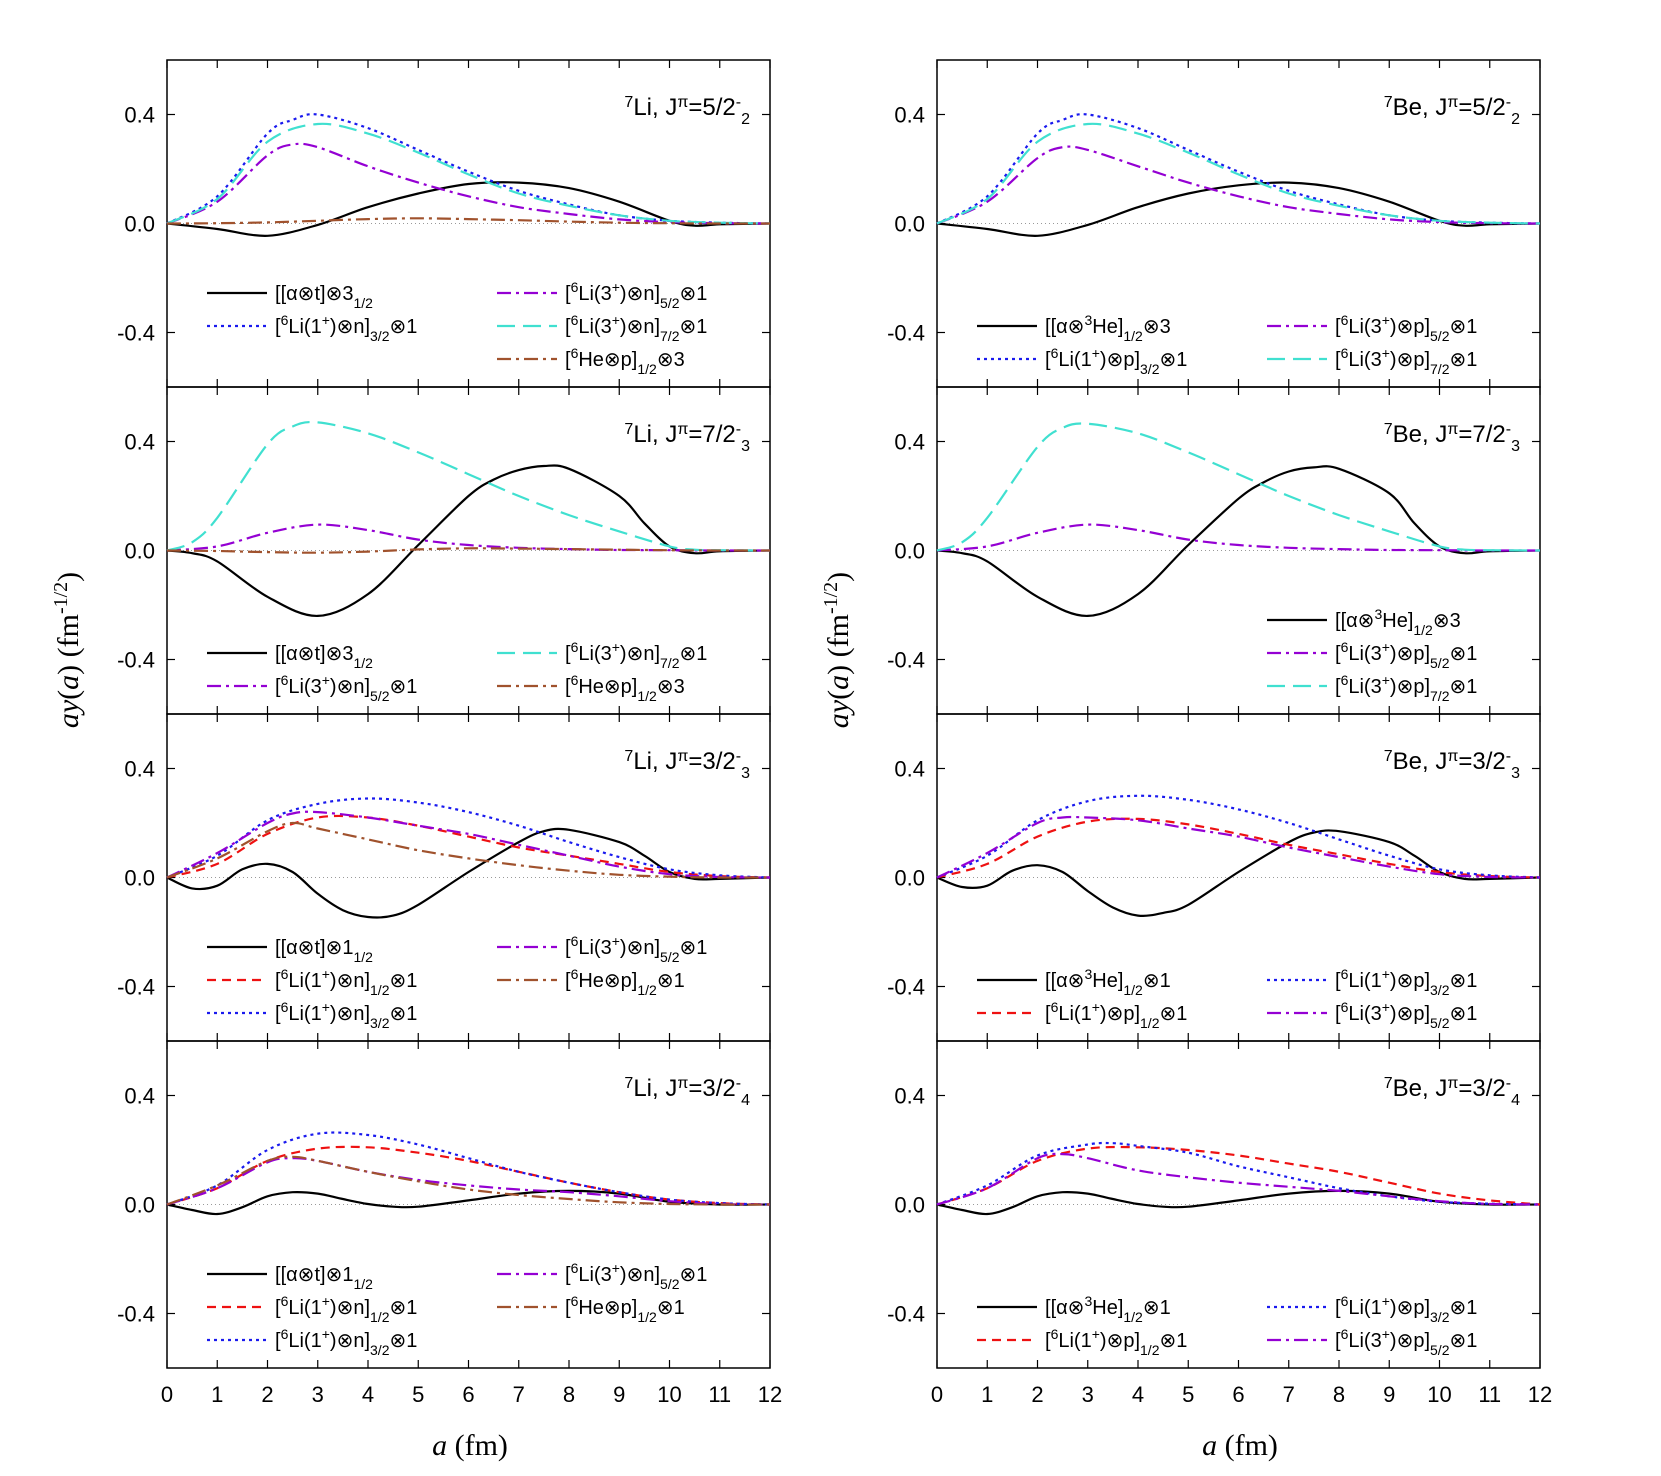  Describe the element at coordinates (687, 438) in the screenshot. I see `panel-title: 7Li, Jπ=7/2-3` at that location.